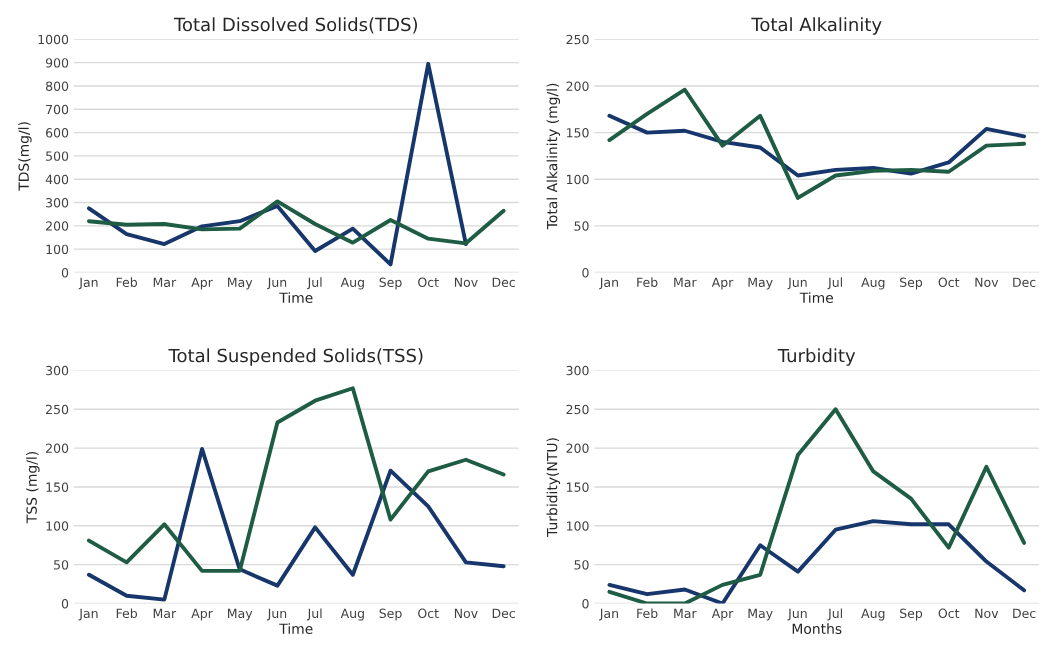 Image resolution: width=1055 pixels, height=656 pixels. What do you see at coordinates (817, 629) in the screenshot?
I see `x-axis-title: Months` at bounding box center [817, 629].